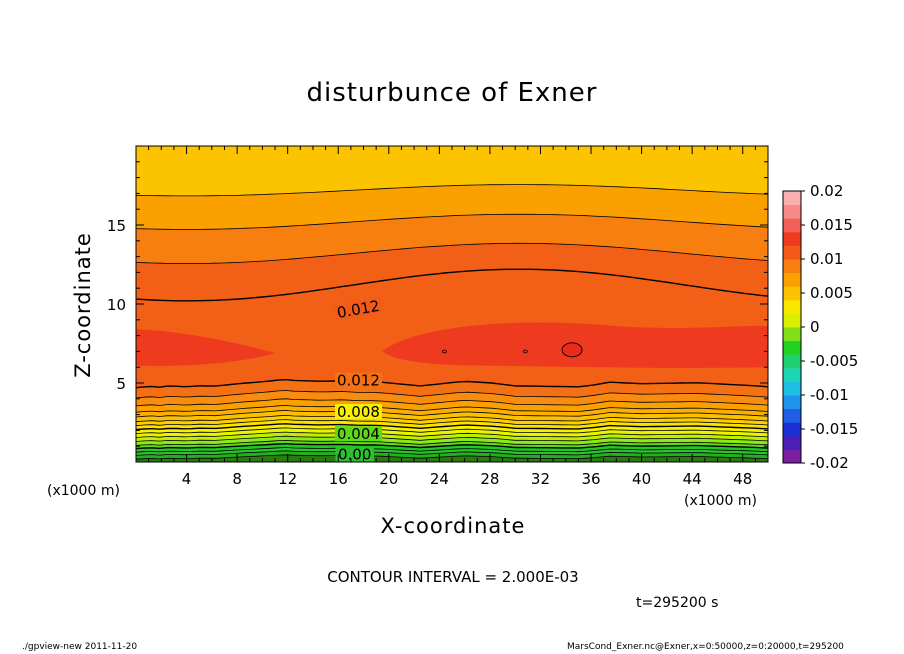 The width and height of the screenshot is (904, 654). What do you see at coordinates (826, 191) in the screenshot?
I see `colorbar-label: 0.02` at bounding box center [826, 191].